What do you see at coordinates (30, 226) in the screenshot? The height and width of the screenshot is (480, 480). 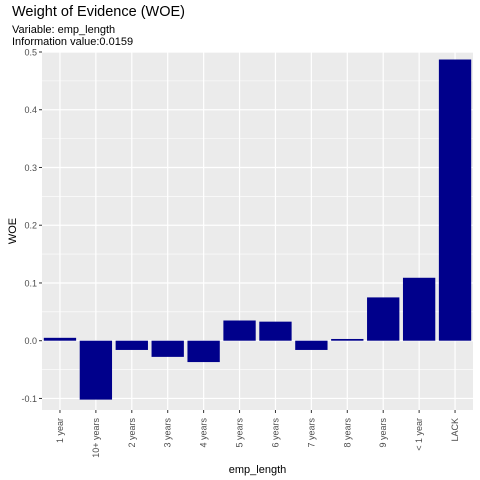 I see `y-tick-label: 0.2` at bounding box center [30, 226].